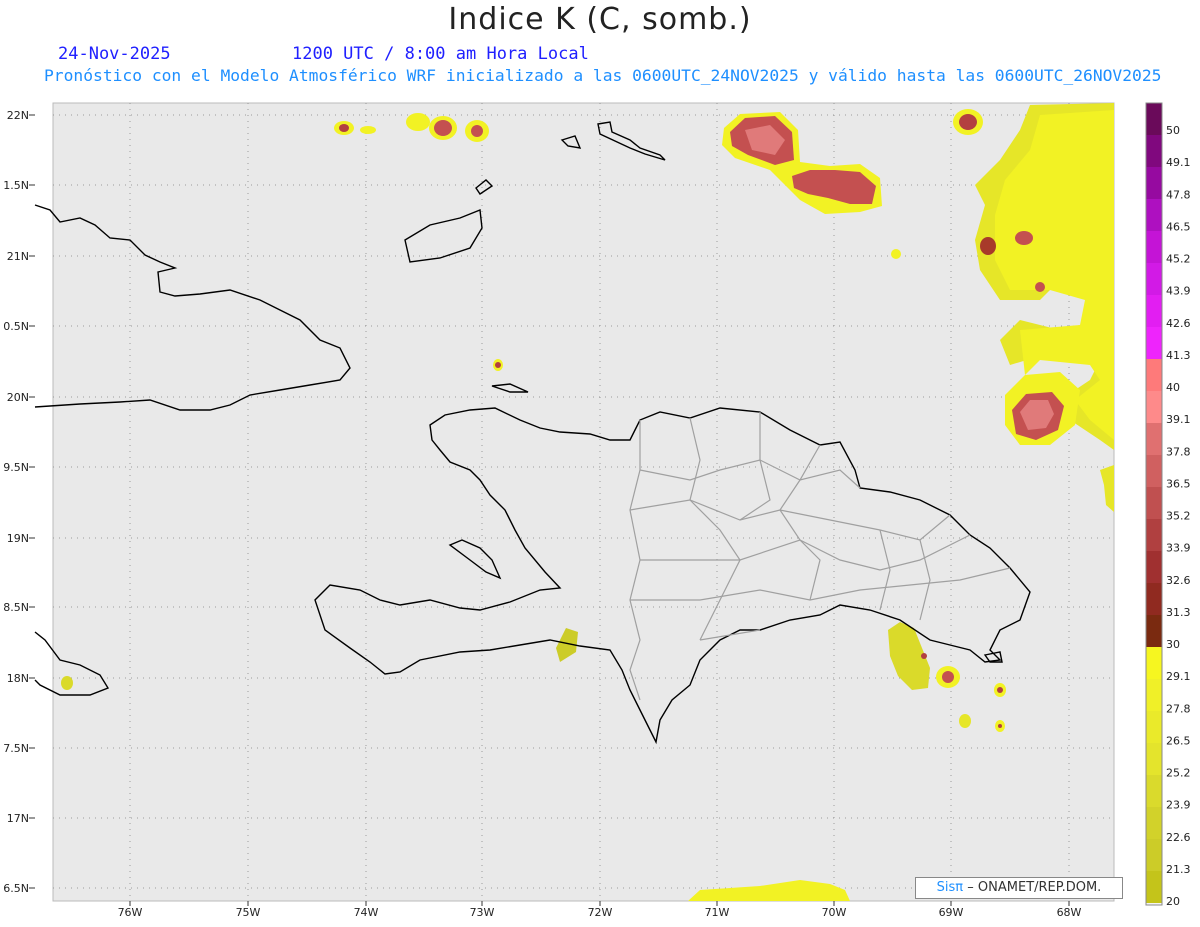 Image resolution: width=1200 pixels, height=927 pixels. Describe the element at coordinates (1178, 837) in the screenshot. I see `colorbar-label: 22.6` at that location.